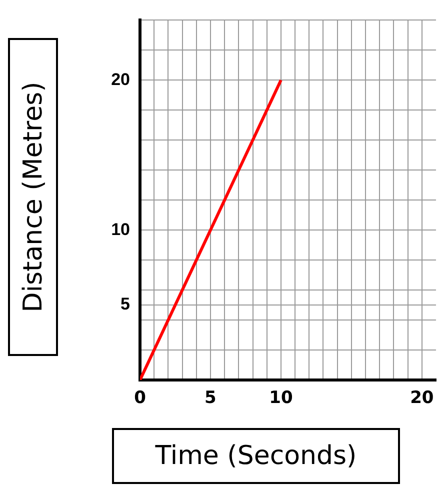 The height and width of the screenshot is (500, 446). What do you see at coordinates (210, 398) in the screenshot?
I see `x-tick-label: 5` at bounding box center [210, 398].